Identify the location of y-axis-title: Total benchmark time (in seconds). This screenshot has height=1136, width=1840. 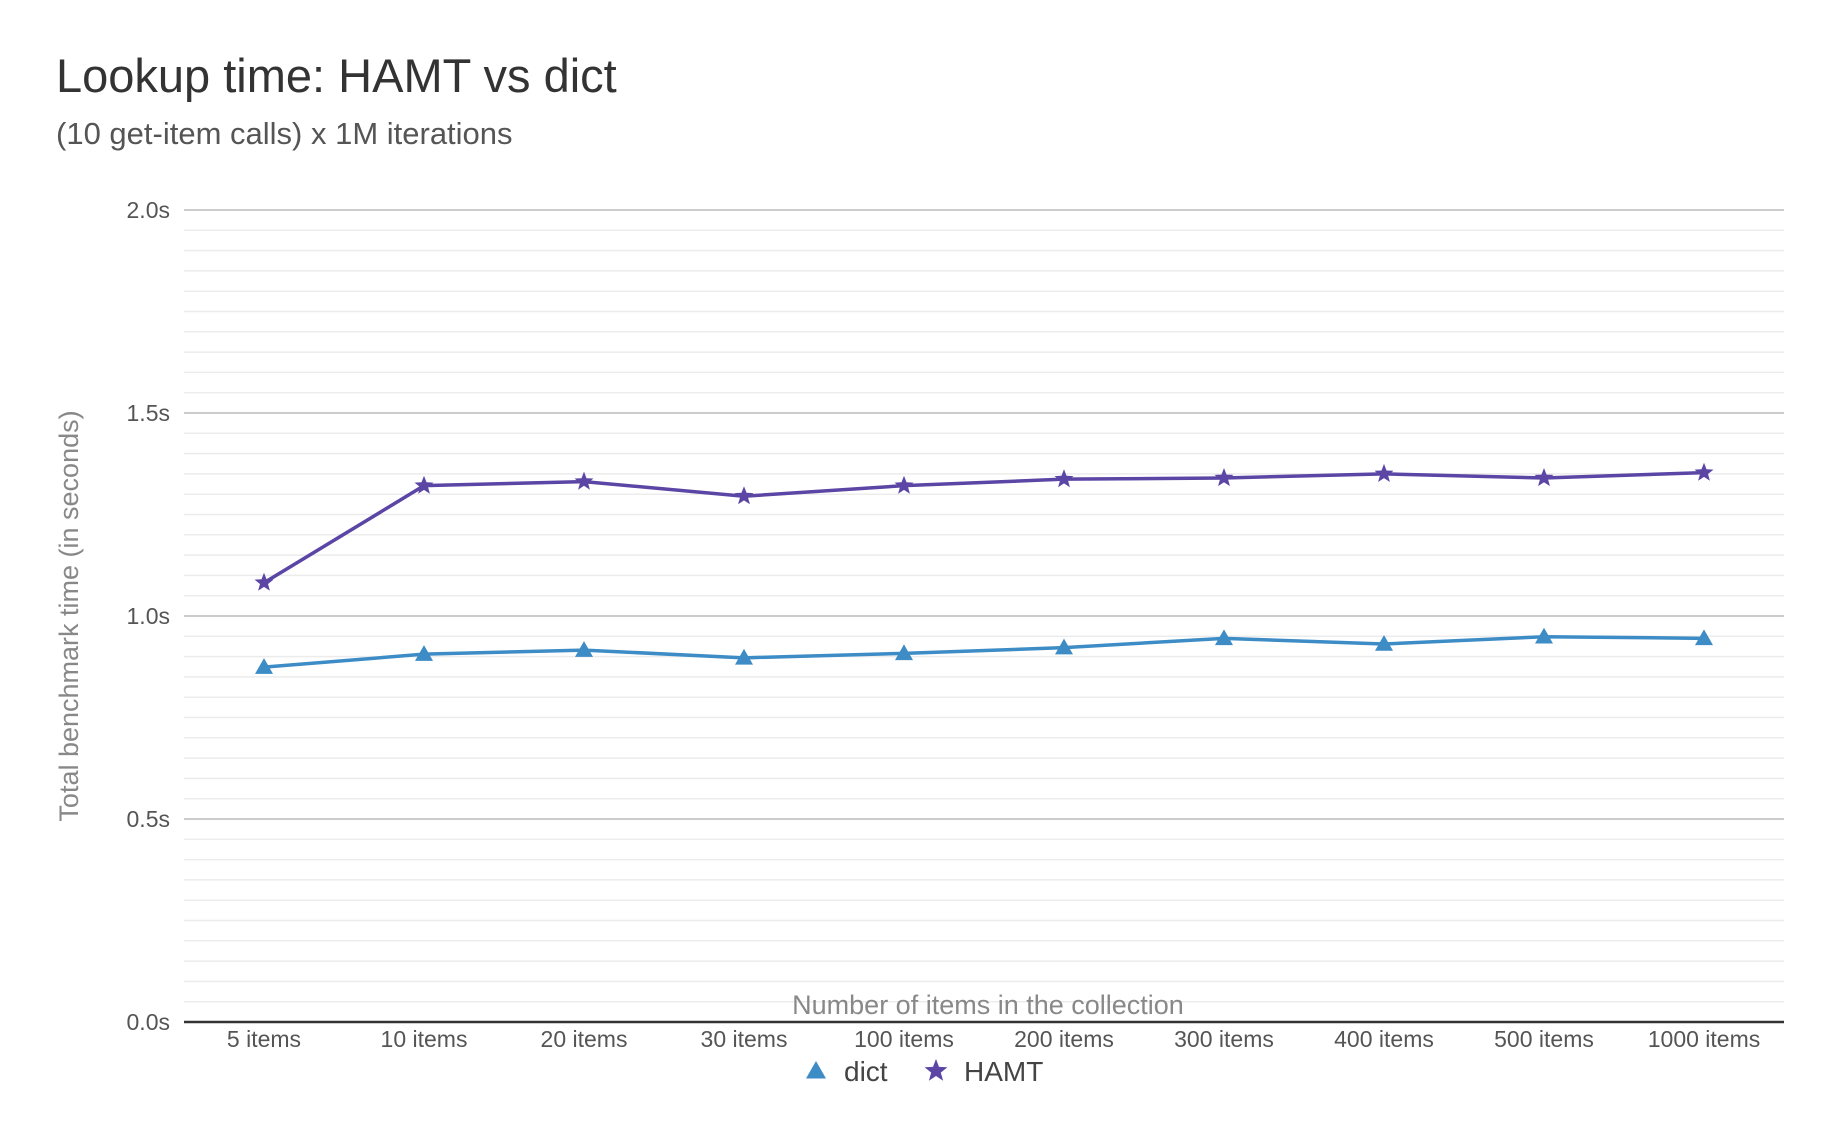
(69, 615).